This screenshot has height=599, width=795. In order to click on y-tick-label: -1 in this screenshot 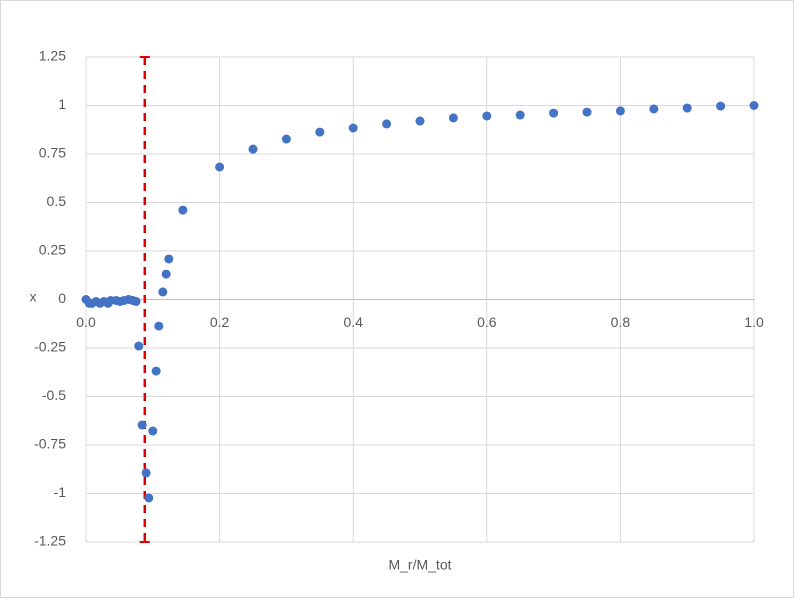, I will do `click(60, 492)`.